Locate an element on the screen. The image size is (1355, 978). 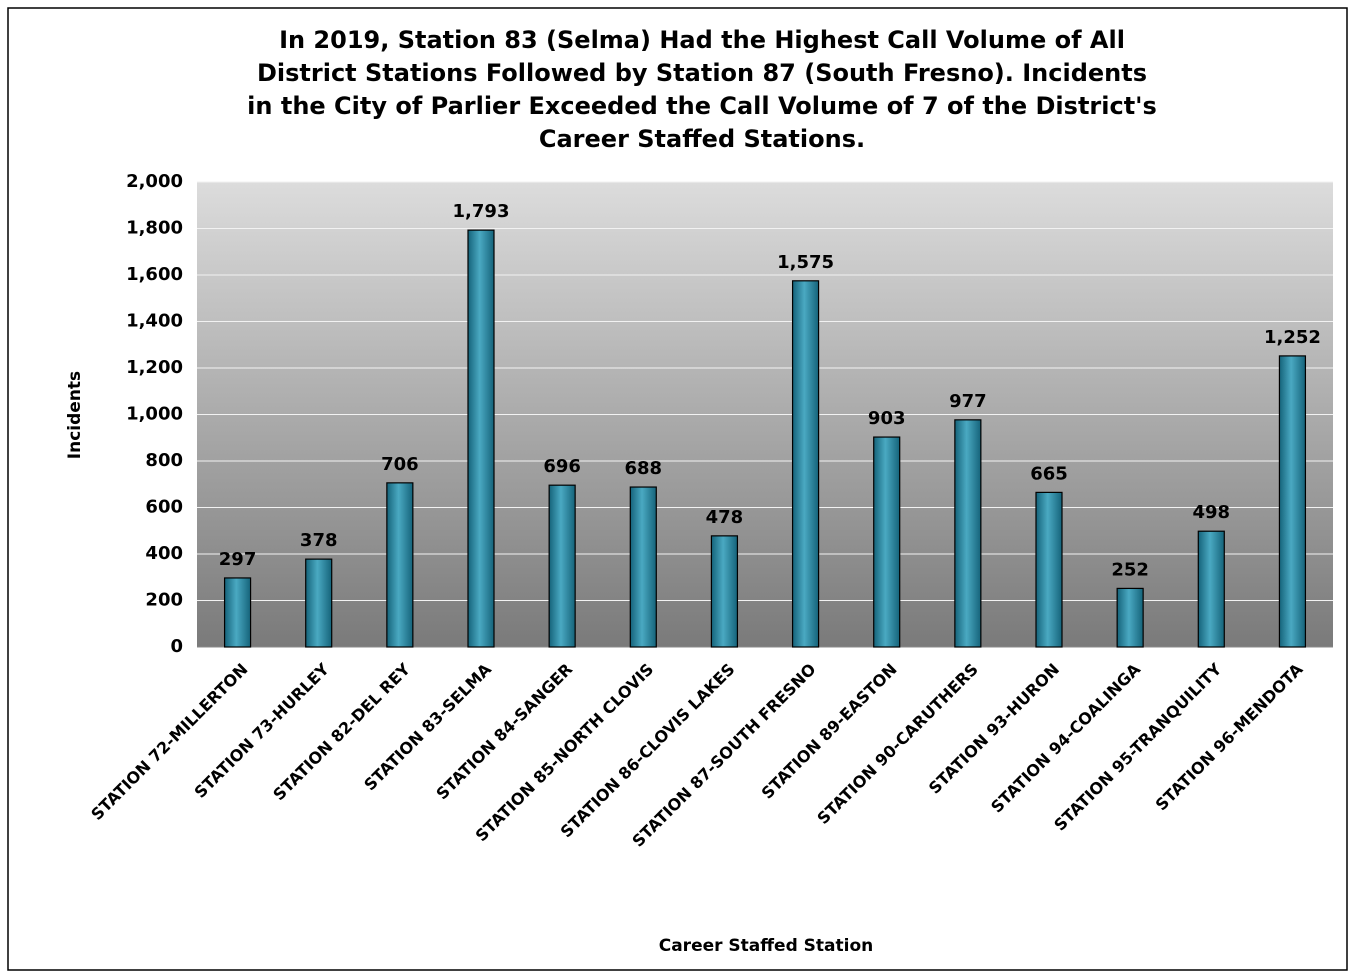
data-label: 977 is located at coordinates (968, 401).